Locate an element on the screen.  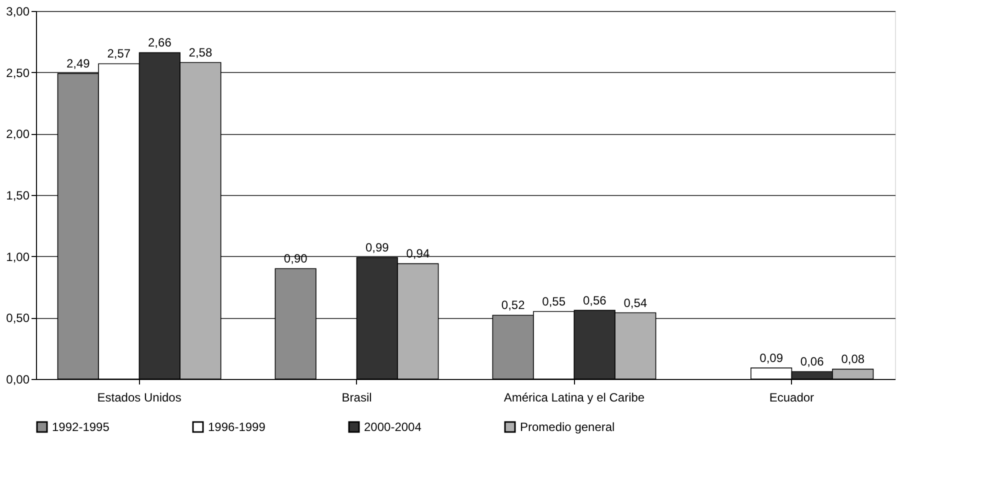
data-label: 2,57 is located at coordinates (119, 53).